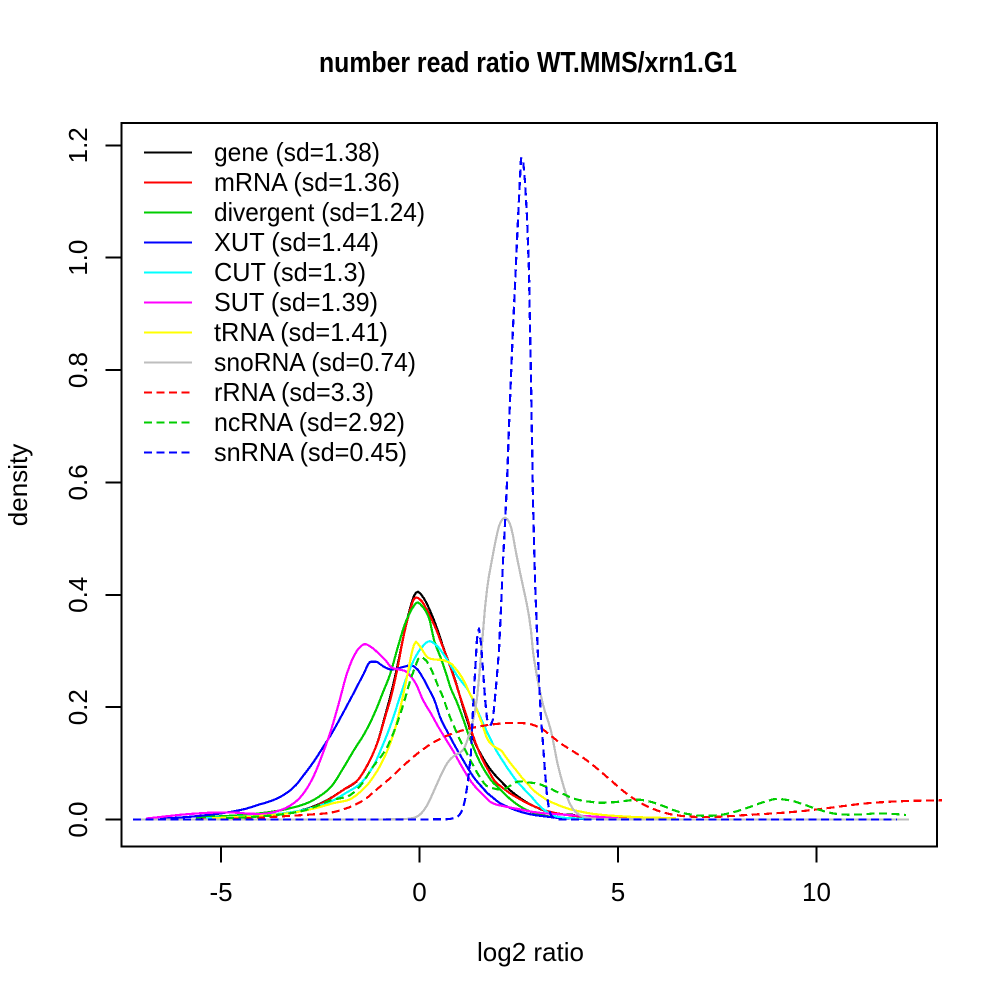  I want to click on svg-text: 0.2, so click(78, 707).